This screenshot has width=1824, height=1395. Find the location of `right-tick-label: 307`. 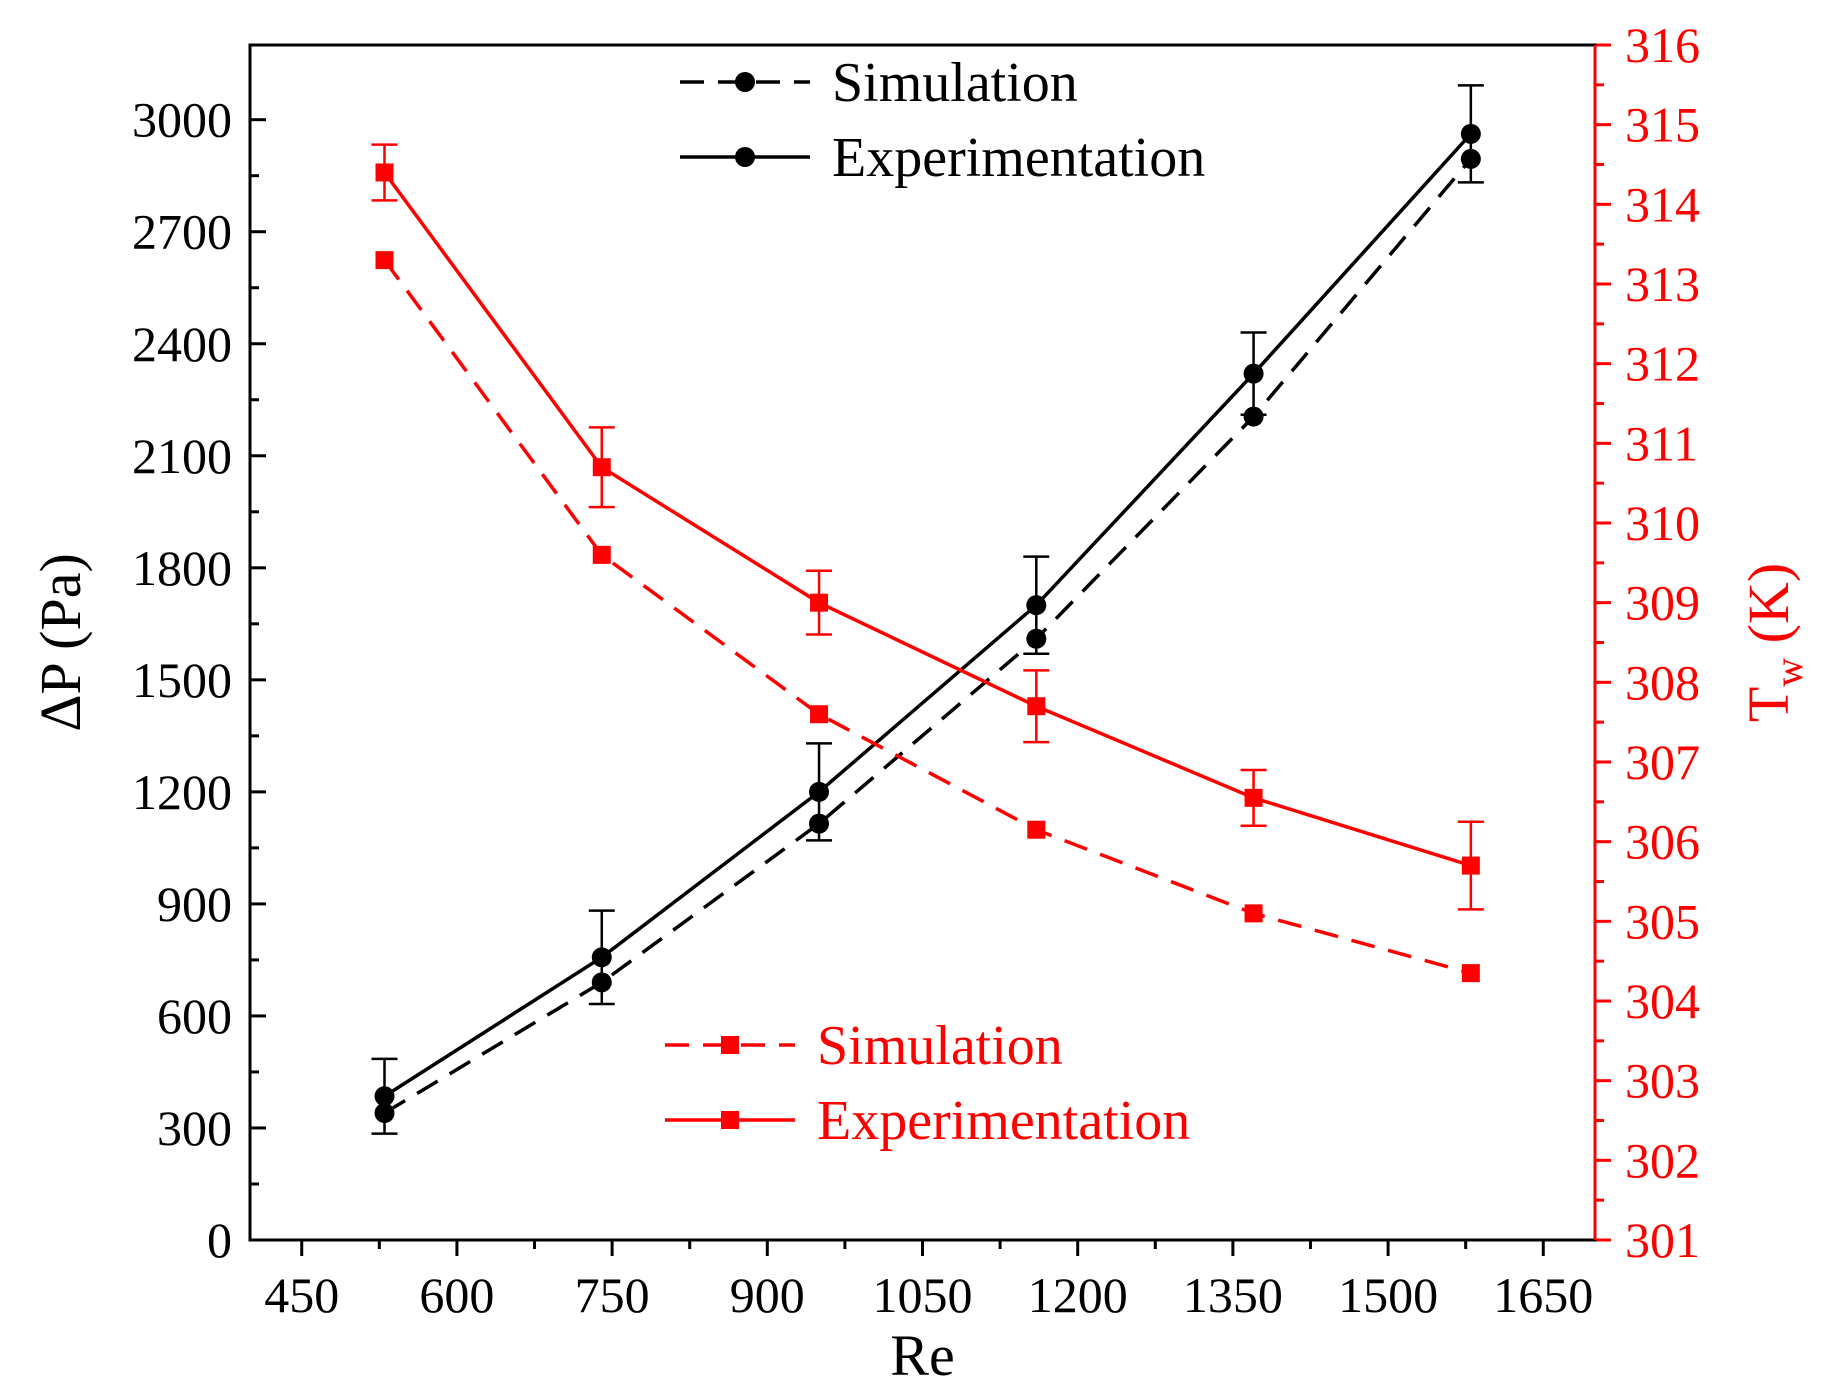

right-tick-label: 307 is located at coordinates (1662, 762).